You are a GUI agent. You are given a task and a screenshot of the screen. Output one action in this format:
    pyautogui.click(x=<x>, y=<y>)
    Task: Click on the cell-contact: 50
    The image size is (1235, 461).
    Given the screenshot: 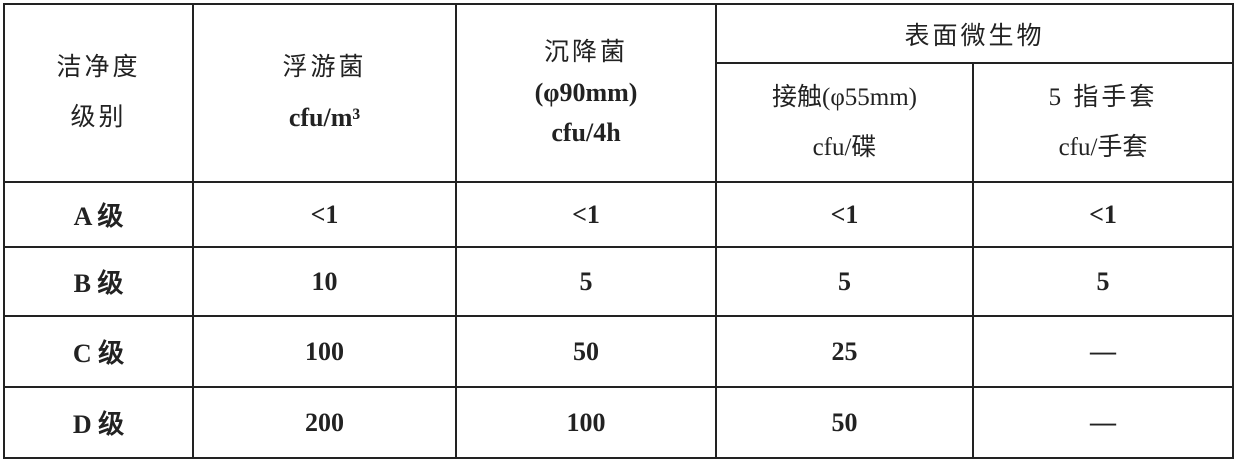 What is the action you would take?
    pyautogui.click(x=844, y=422)
    